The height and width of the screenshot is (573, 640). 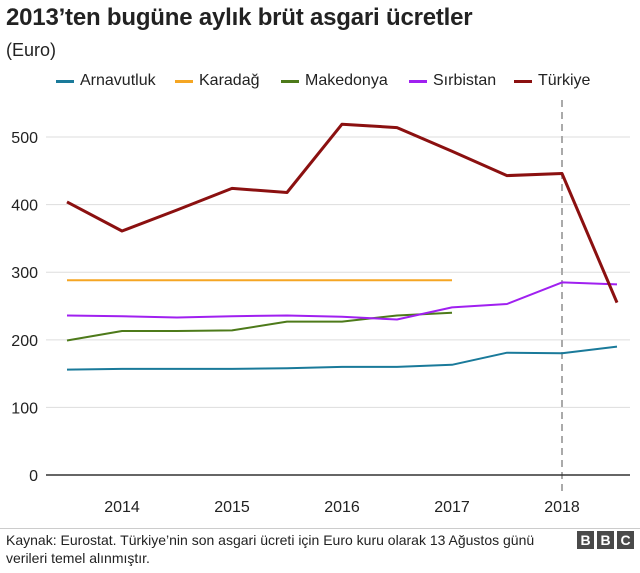 What do you see at coordinates (24, 138) in the screenshot?
I see `y-tick-label: 500` at bounding box center [24, 138].